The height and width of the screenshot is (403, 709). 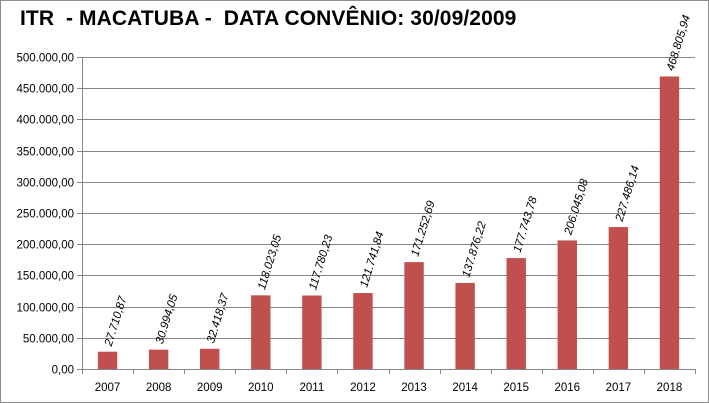 I want to click on x-tick-label: 2014, so click(x=465, y=388).